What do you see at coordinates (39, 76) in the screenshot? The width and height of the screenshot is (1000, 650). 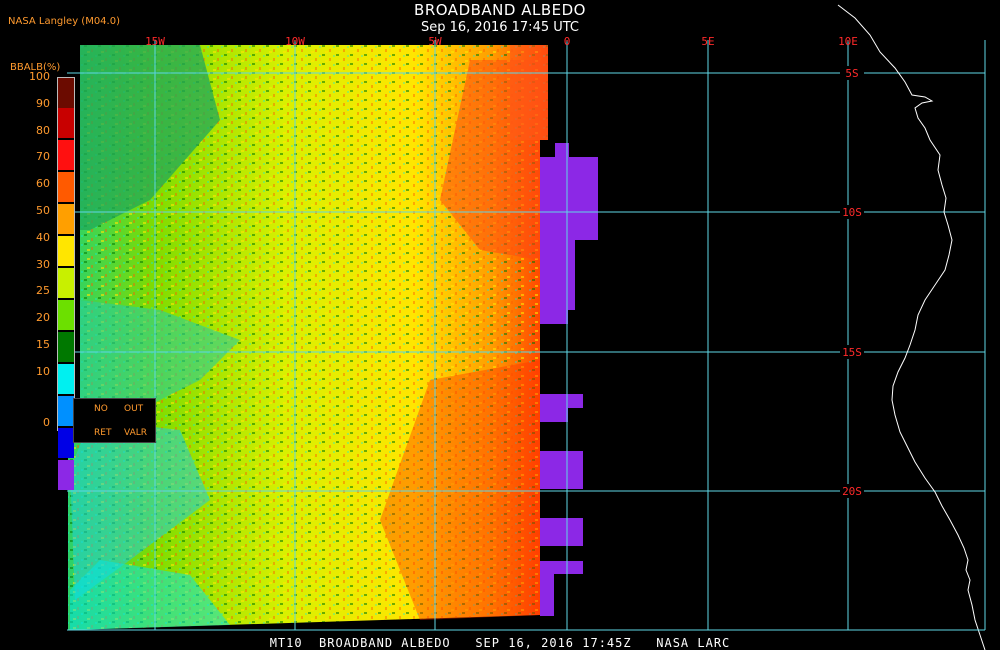 I see `legend-tick-label: 100` at bounding box center [39, 76].